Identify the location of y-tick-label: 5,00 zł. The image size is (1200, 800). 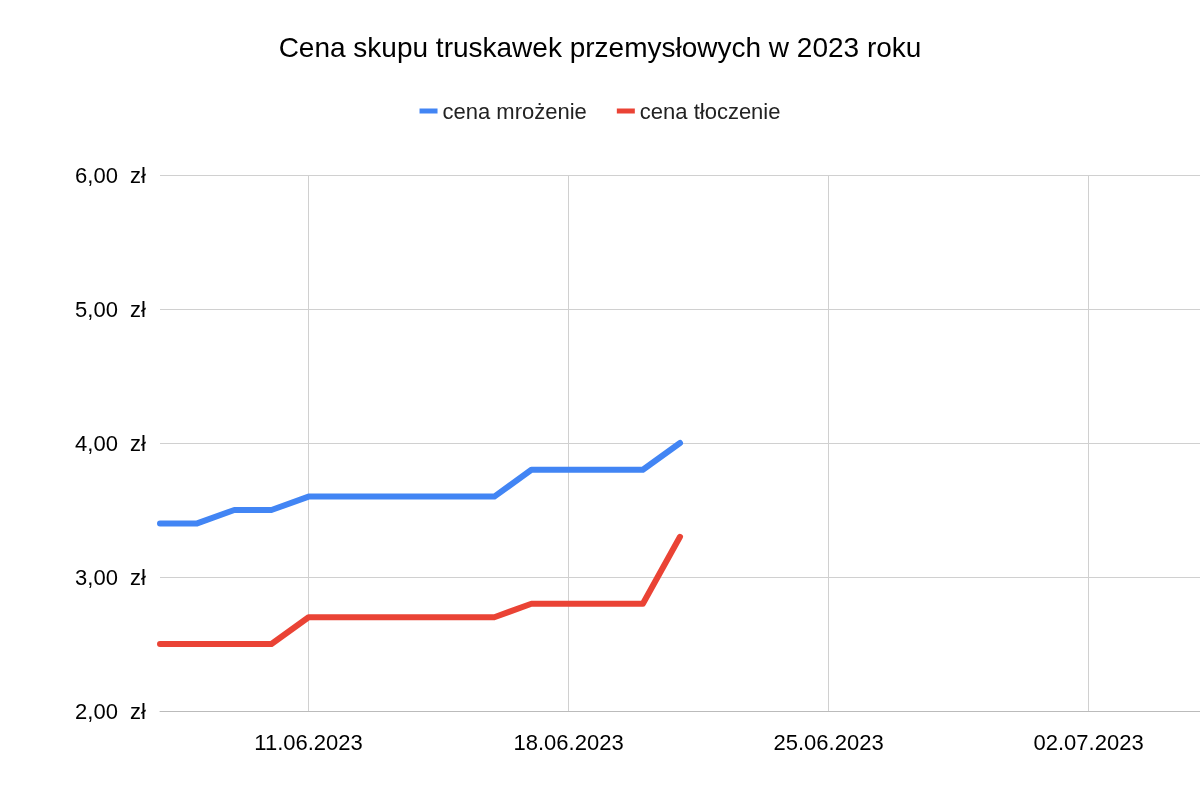
(111, 309).